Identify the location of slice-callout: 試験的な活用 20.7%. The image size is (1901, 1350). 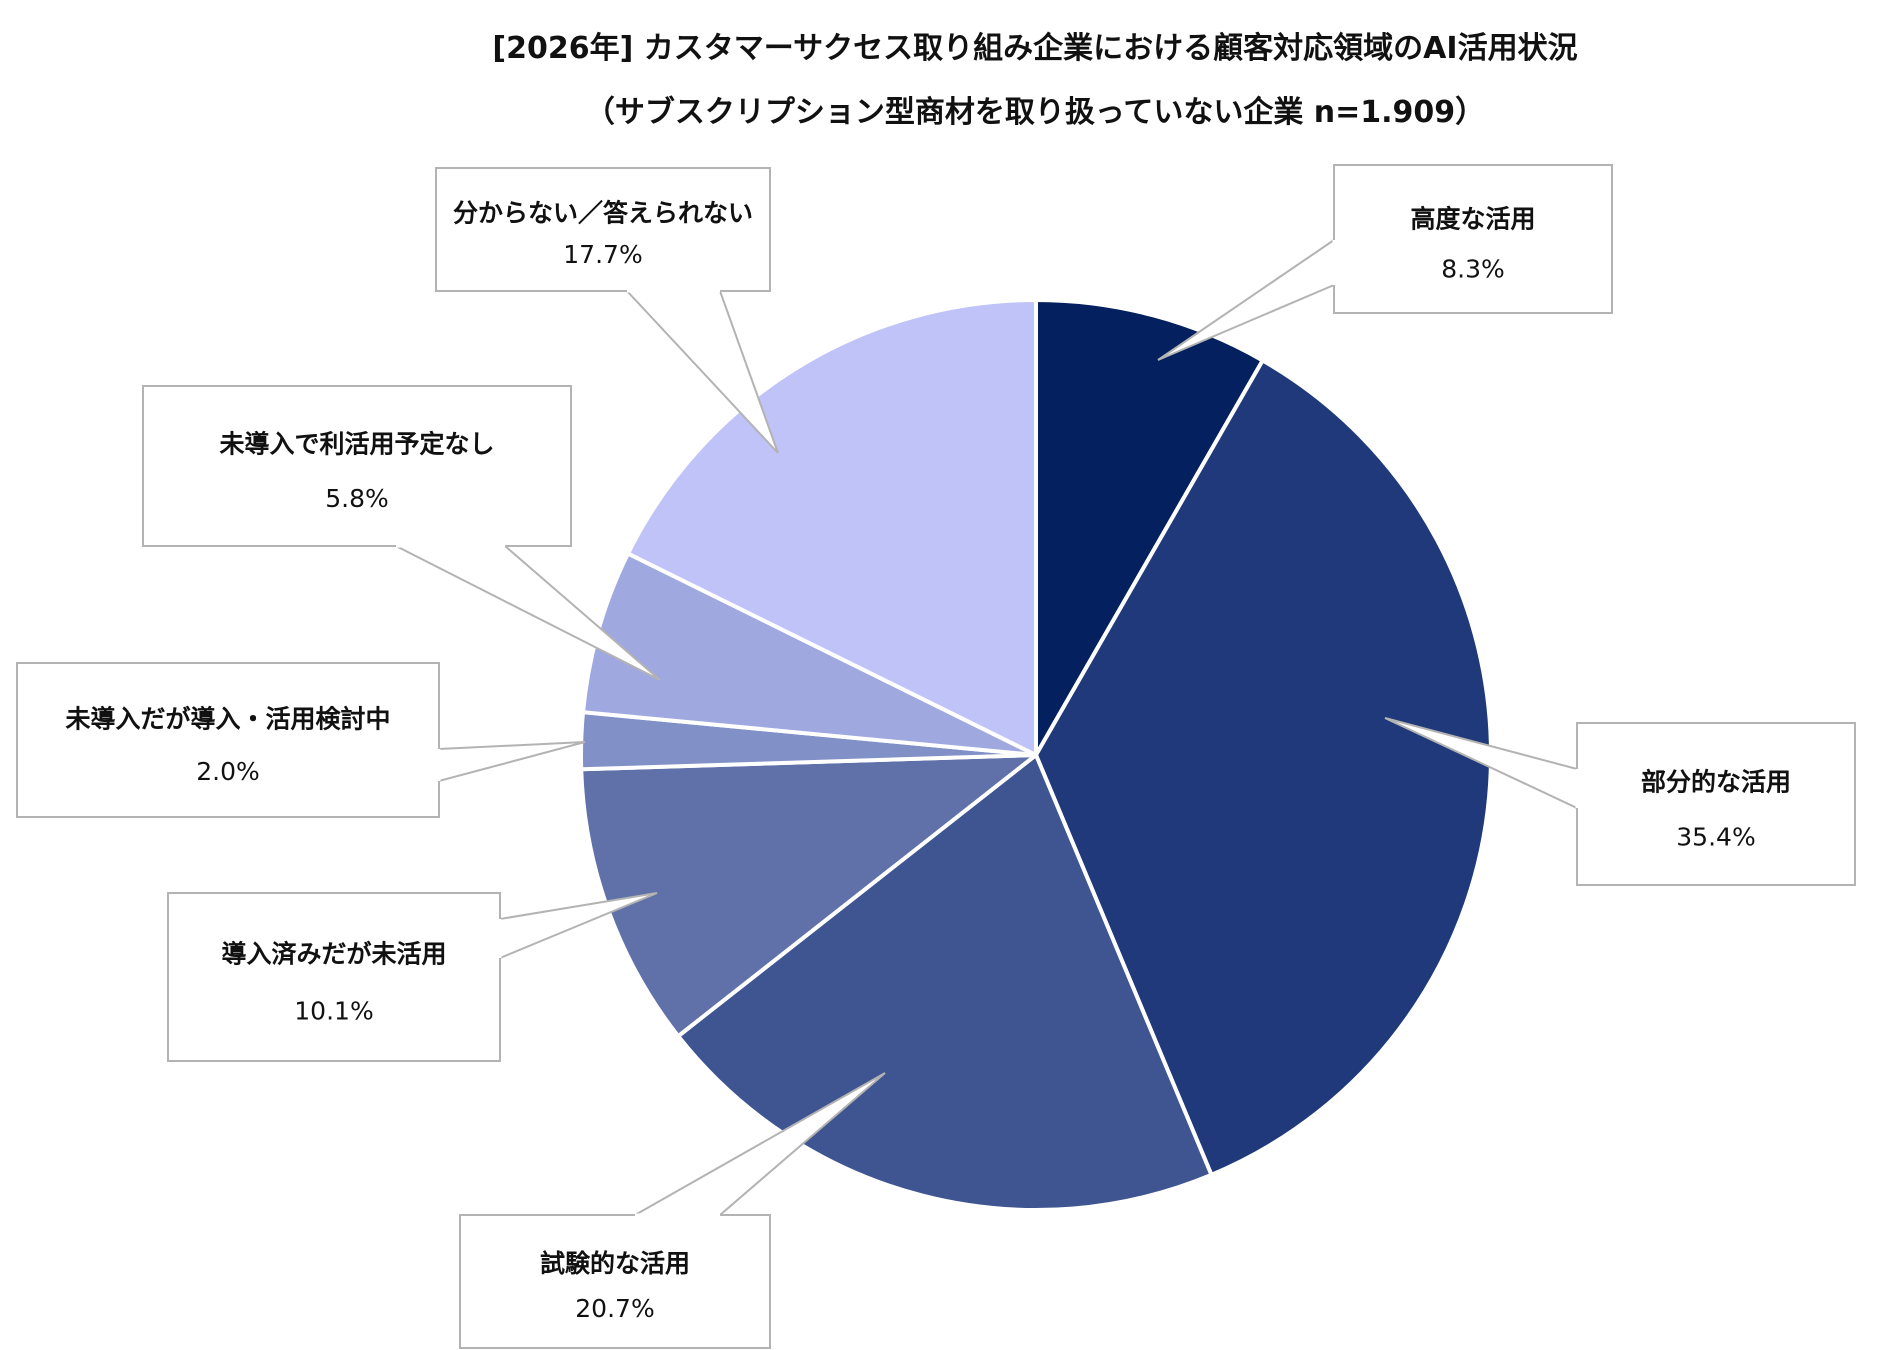
(672, 1210).